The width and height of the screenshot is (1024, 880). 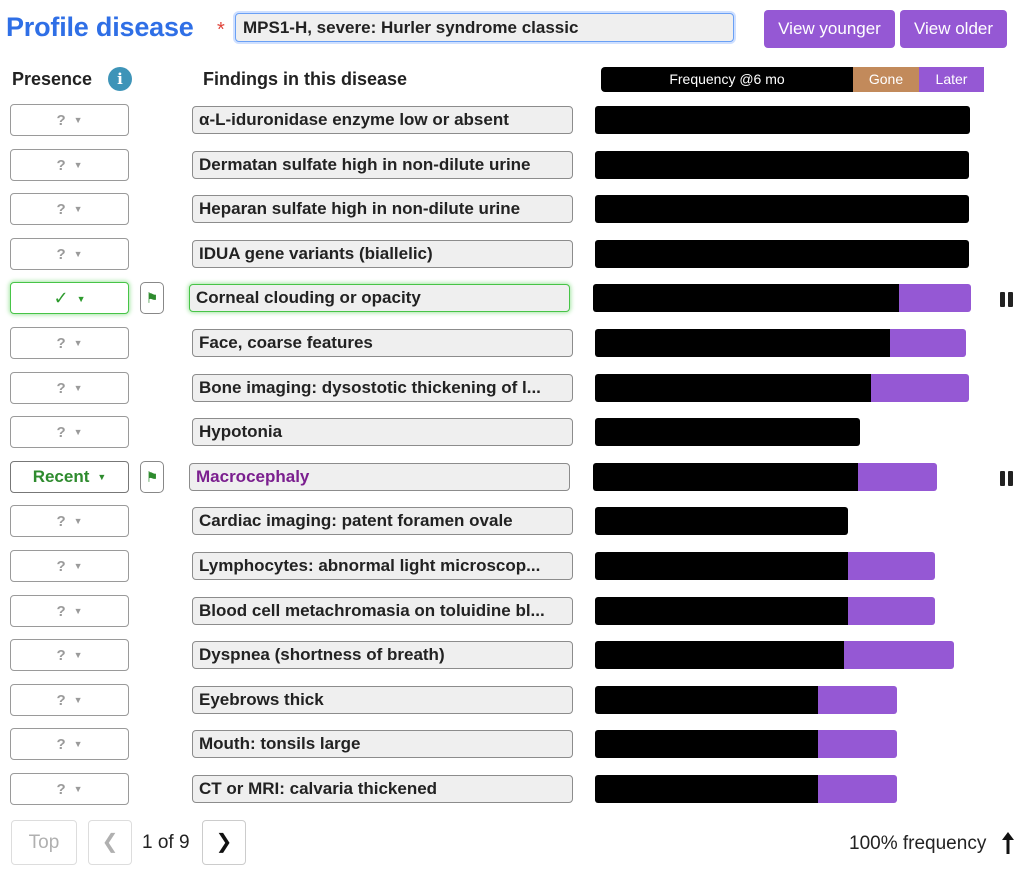 I want to click on arrow-up-icon, so click(x=1008, y=843).